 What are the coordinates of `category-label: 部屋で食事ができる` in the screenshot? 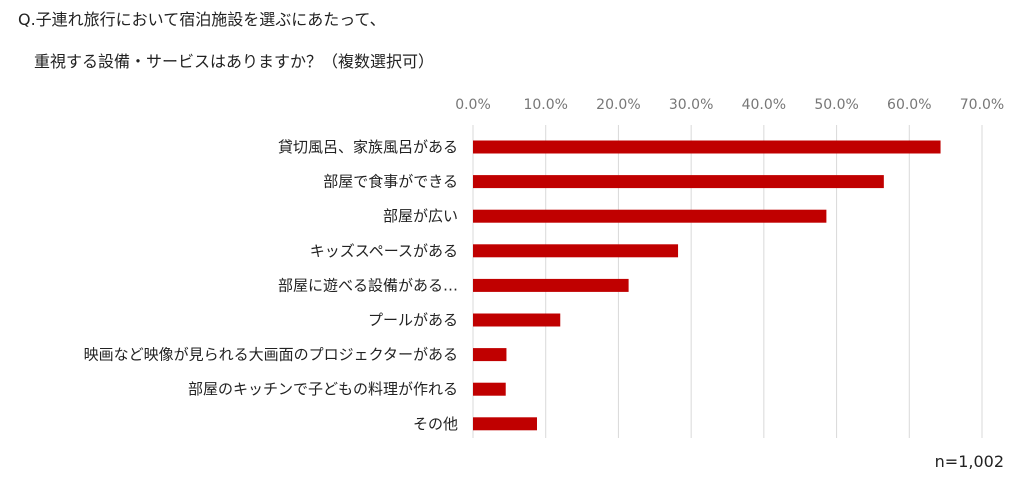 It's located at (390, 182).